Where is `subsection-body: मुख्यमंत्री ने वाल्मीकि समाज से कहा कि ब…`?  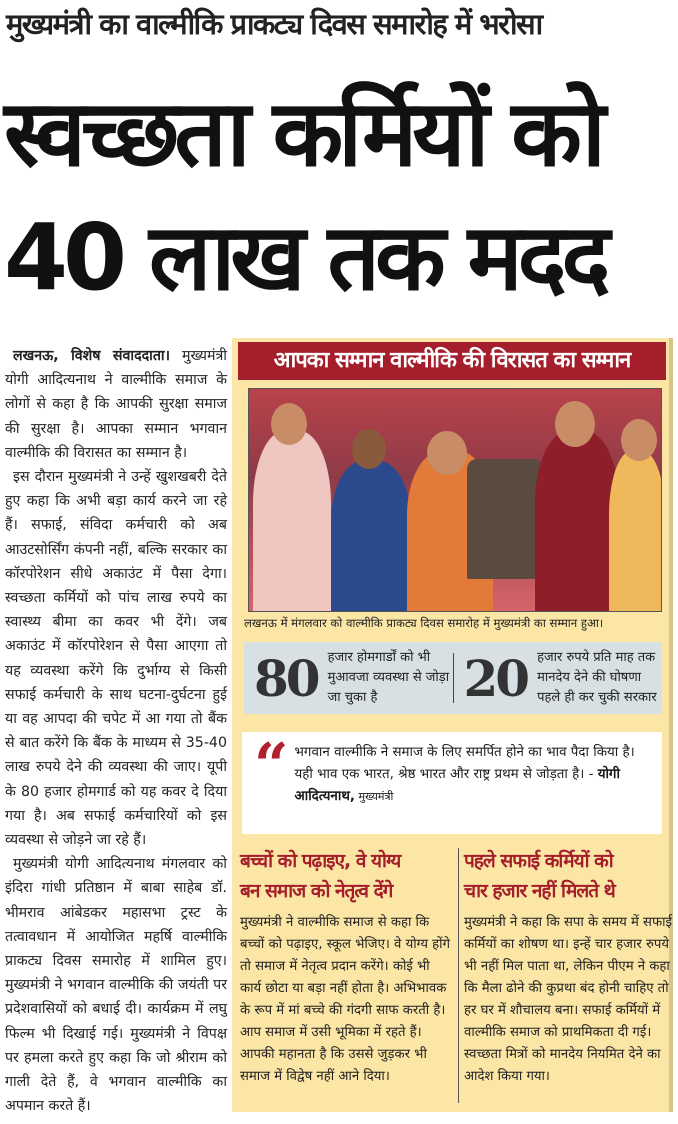 subsection-body: मुख्यमंत्री ने वाल्मीकि समाज से कहा कि ब… is located at coordinates (345, 999).